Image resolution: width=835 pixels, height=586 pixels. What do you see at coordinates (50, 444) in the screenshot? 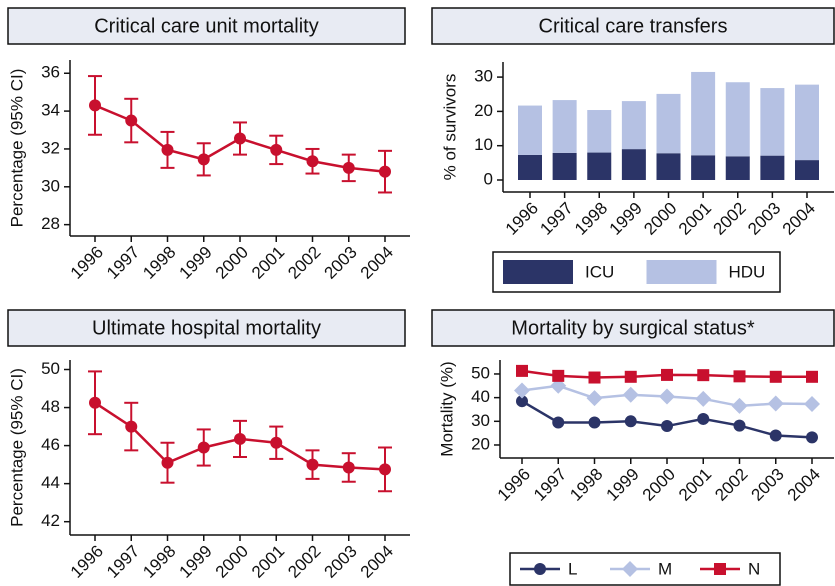
I see `y-tick-label: 46` at bounding box center [50, 444].